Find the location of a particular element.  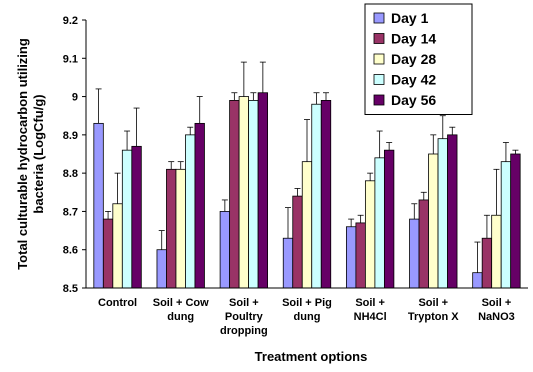

y-axis-title-line: Total culturable hydrocarbon utilizing is located at coordinates (22, 154).